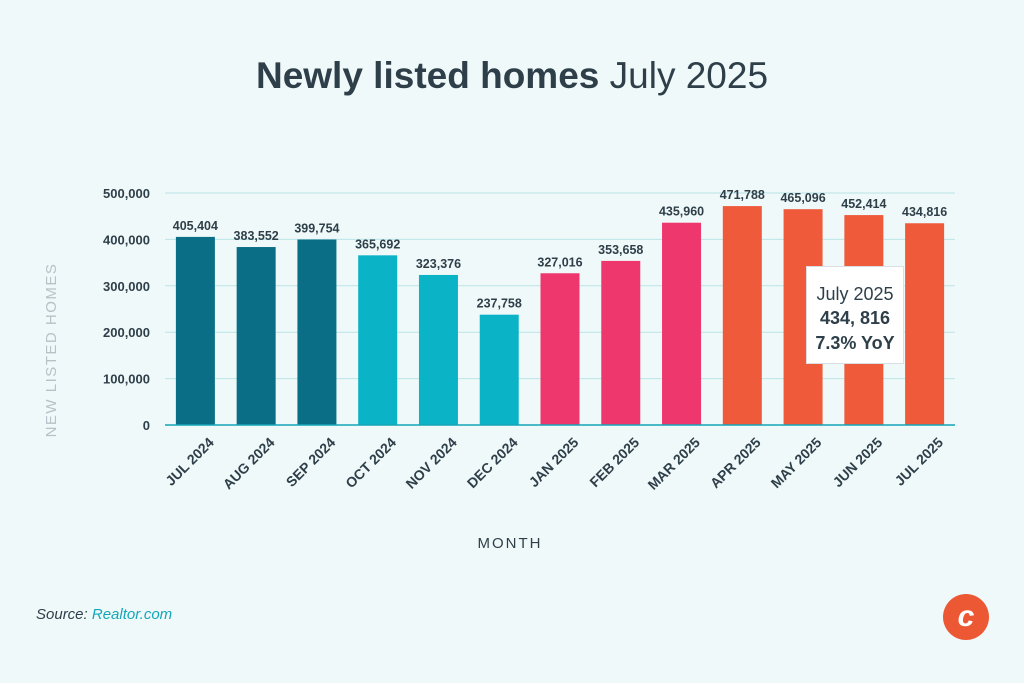 Image resolution: width=1024 pixels, height=683 pixels. I want to click on bar-value-label: 353,658, so click(620, 250).